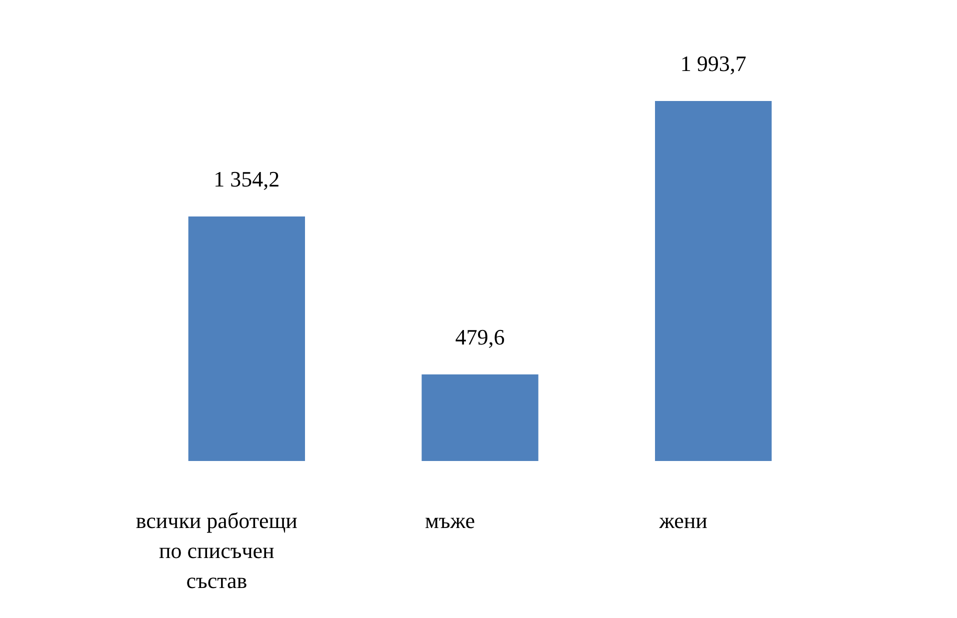 This screenshot has height=618, width=957. What do you see at coordinates (683, 520) in the screenshot?
I see `x-tick-label: жени` at bounding box center [683, 520].